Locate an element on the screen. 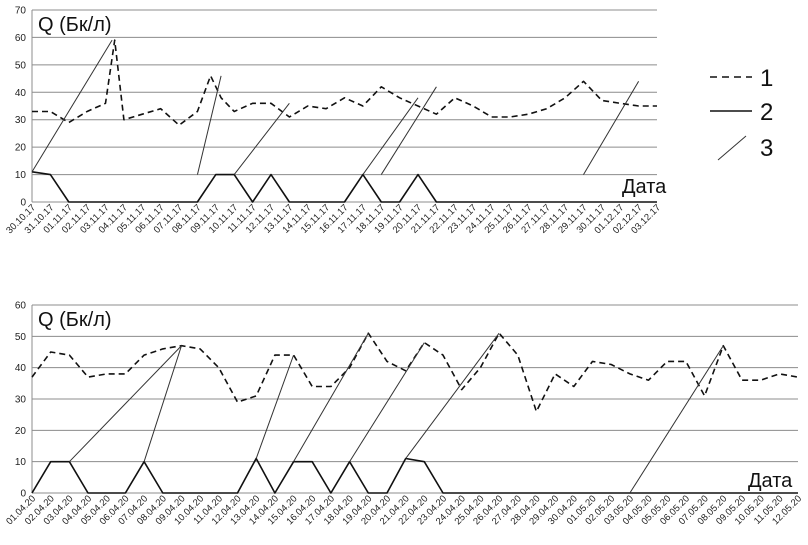 The image size is (808, 545). legend-label-3: 3 is located at coordinates (766, 148).